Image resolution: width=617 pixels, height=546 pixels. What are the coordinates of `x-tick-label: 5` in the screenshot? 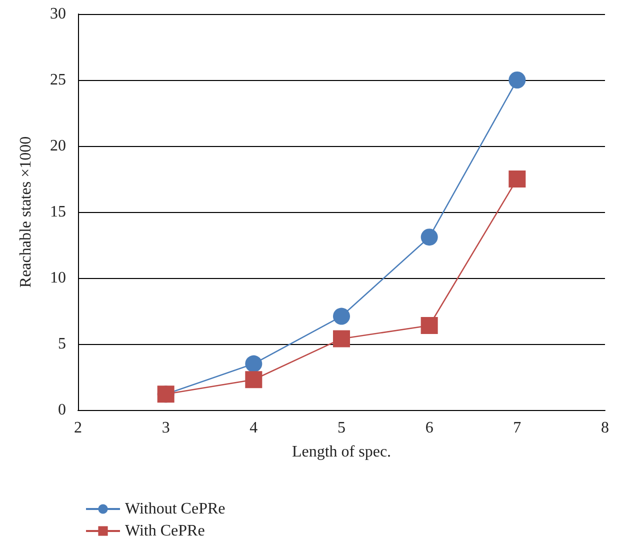 It's located at (342, 428).